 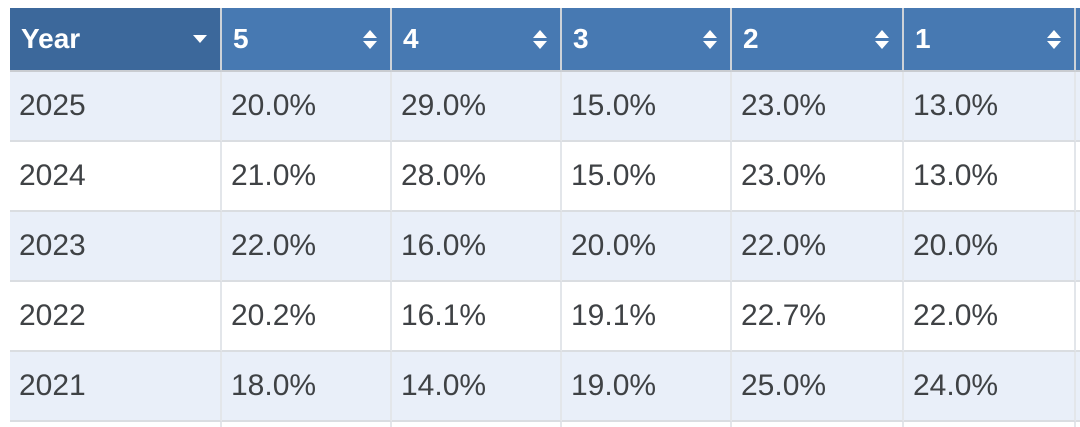 I want to click on value-cell: 18.0%, so click(x=307, y=387).